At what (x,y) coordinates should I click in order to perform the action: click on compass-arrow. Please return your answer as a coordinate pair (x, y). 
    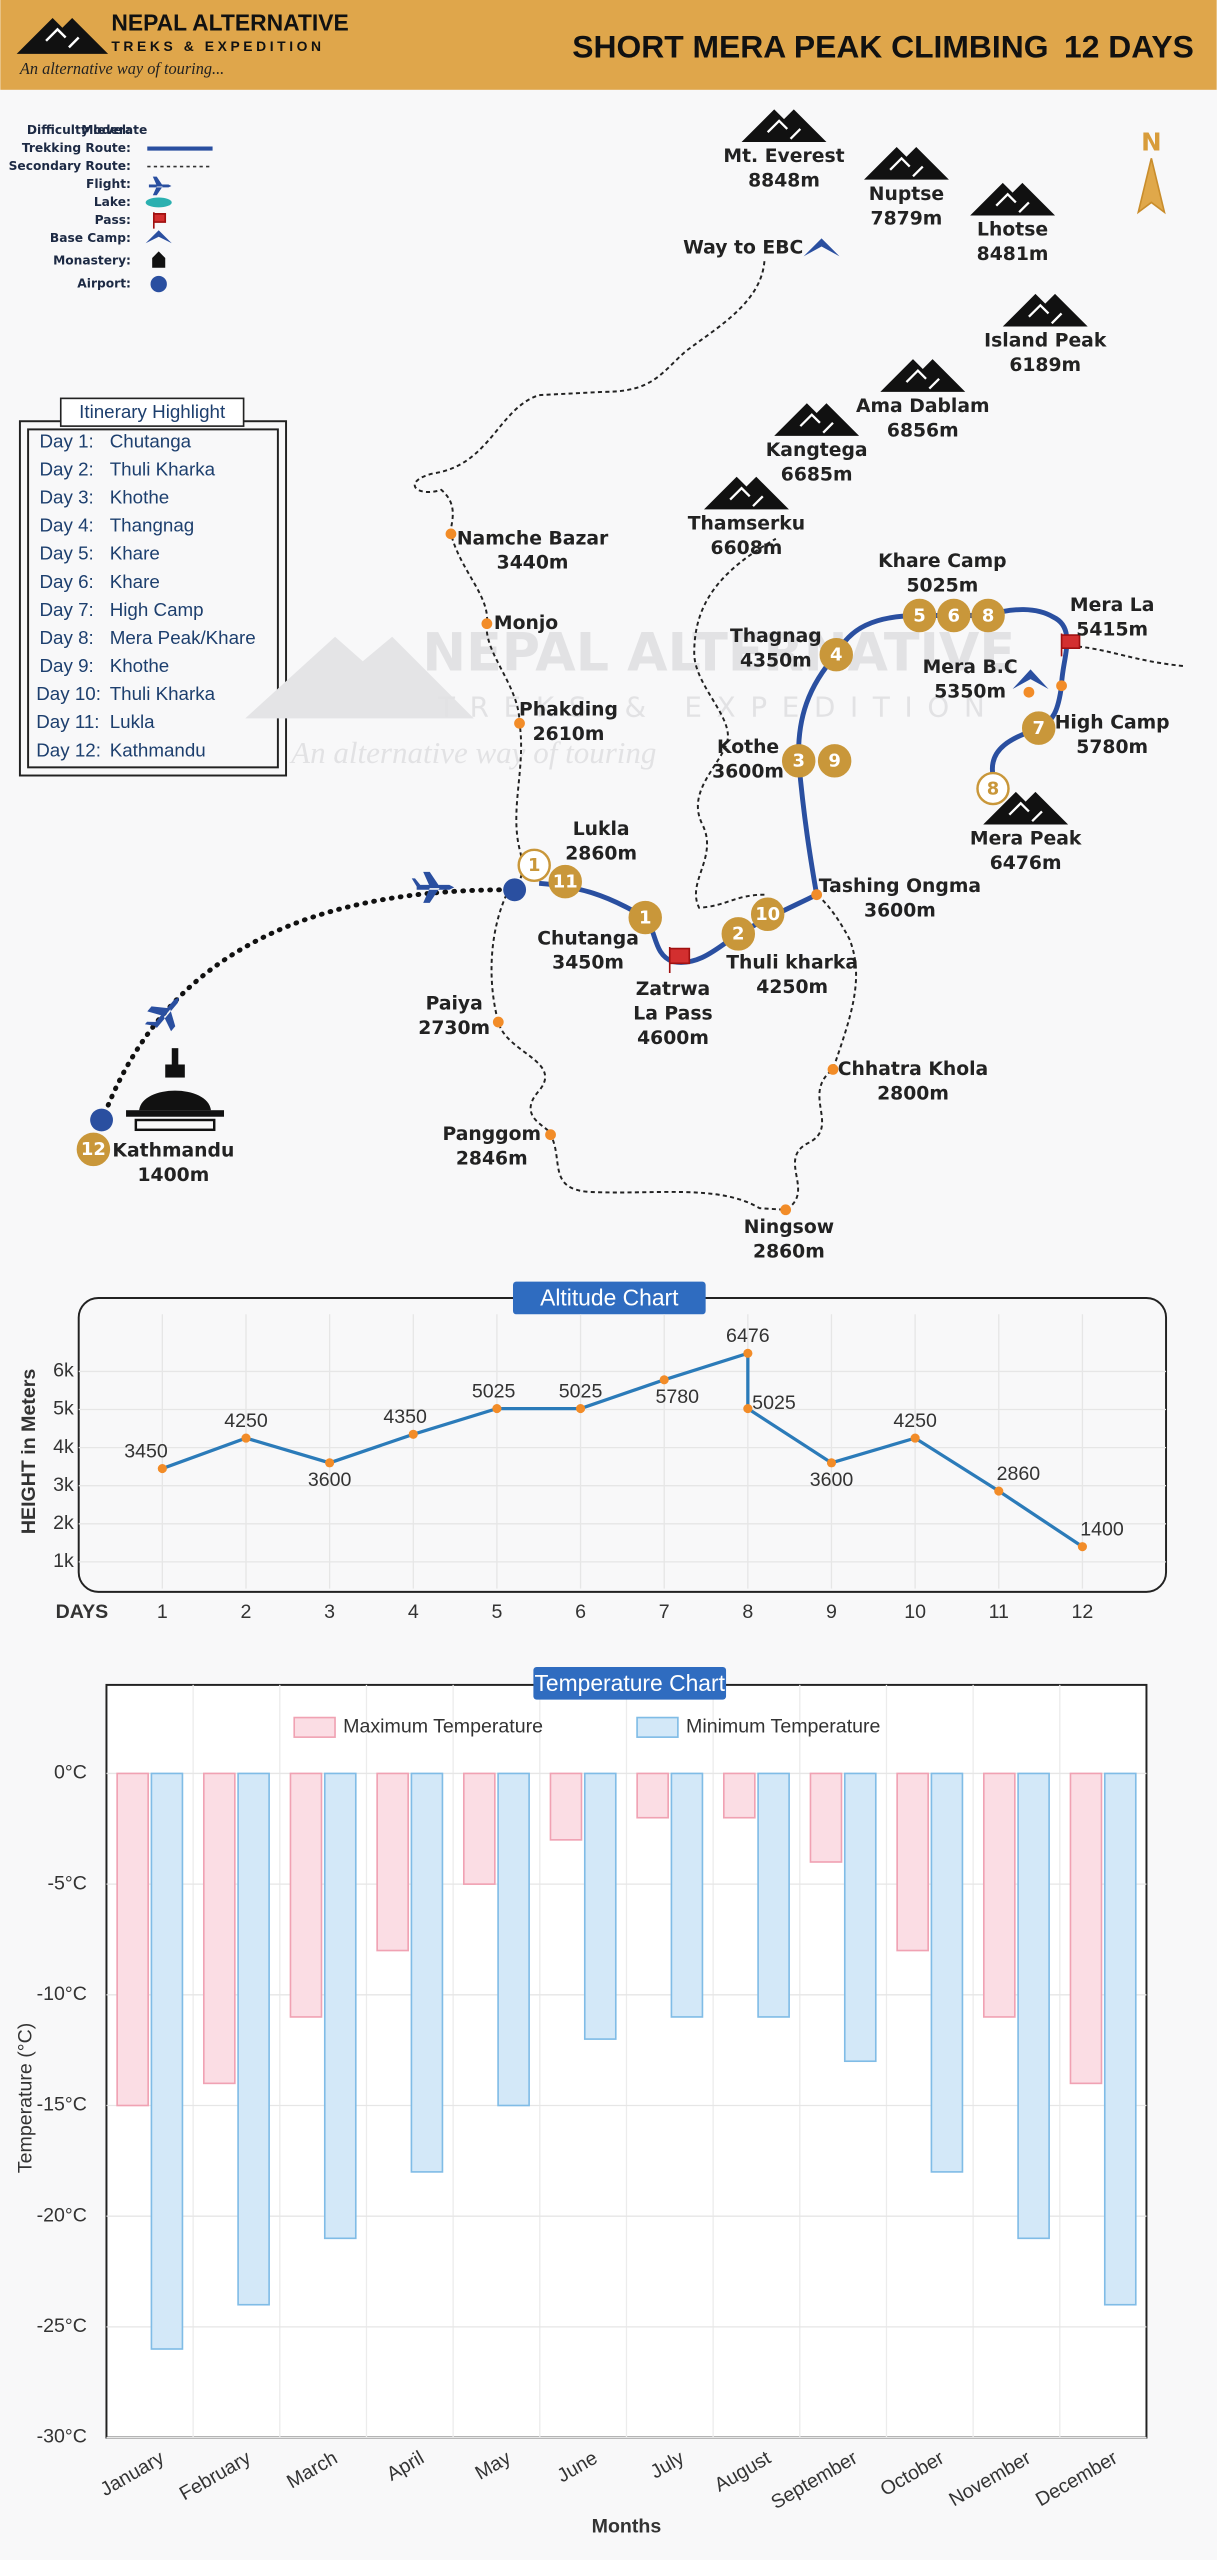
    Looking at the image, I should click on (1151, 186).